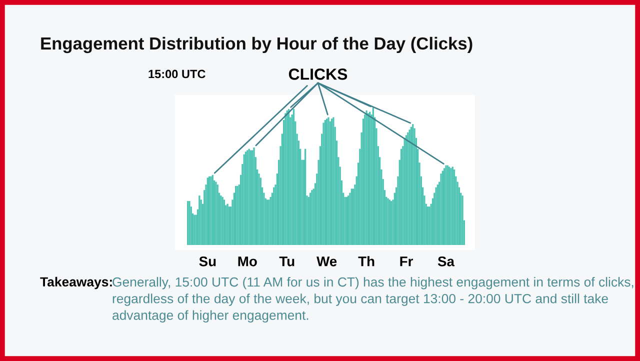 The width and height of the screenshot is (640, 361). I want to click on x-tick-label: Mo, so click(247, 261).